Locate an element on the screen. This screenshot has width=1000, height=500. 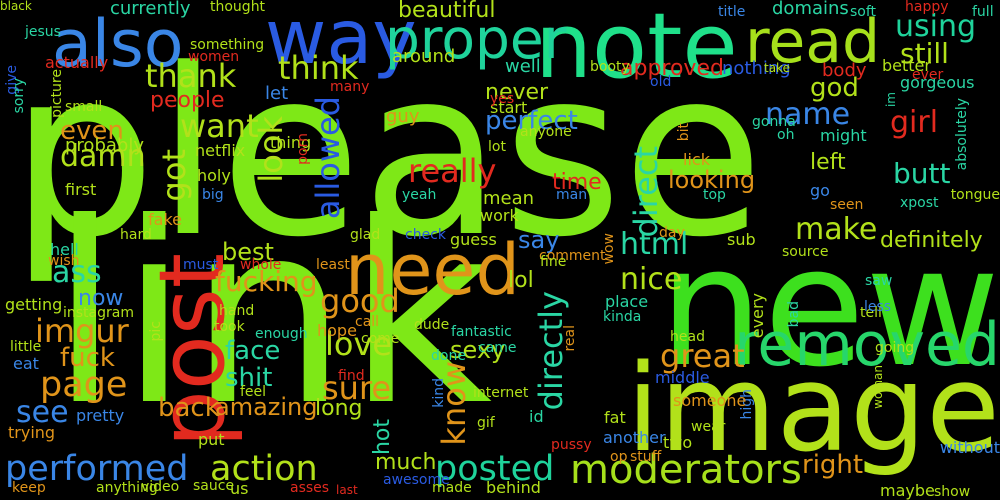
word-bad: bad is located at coordinates (794, 314).